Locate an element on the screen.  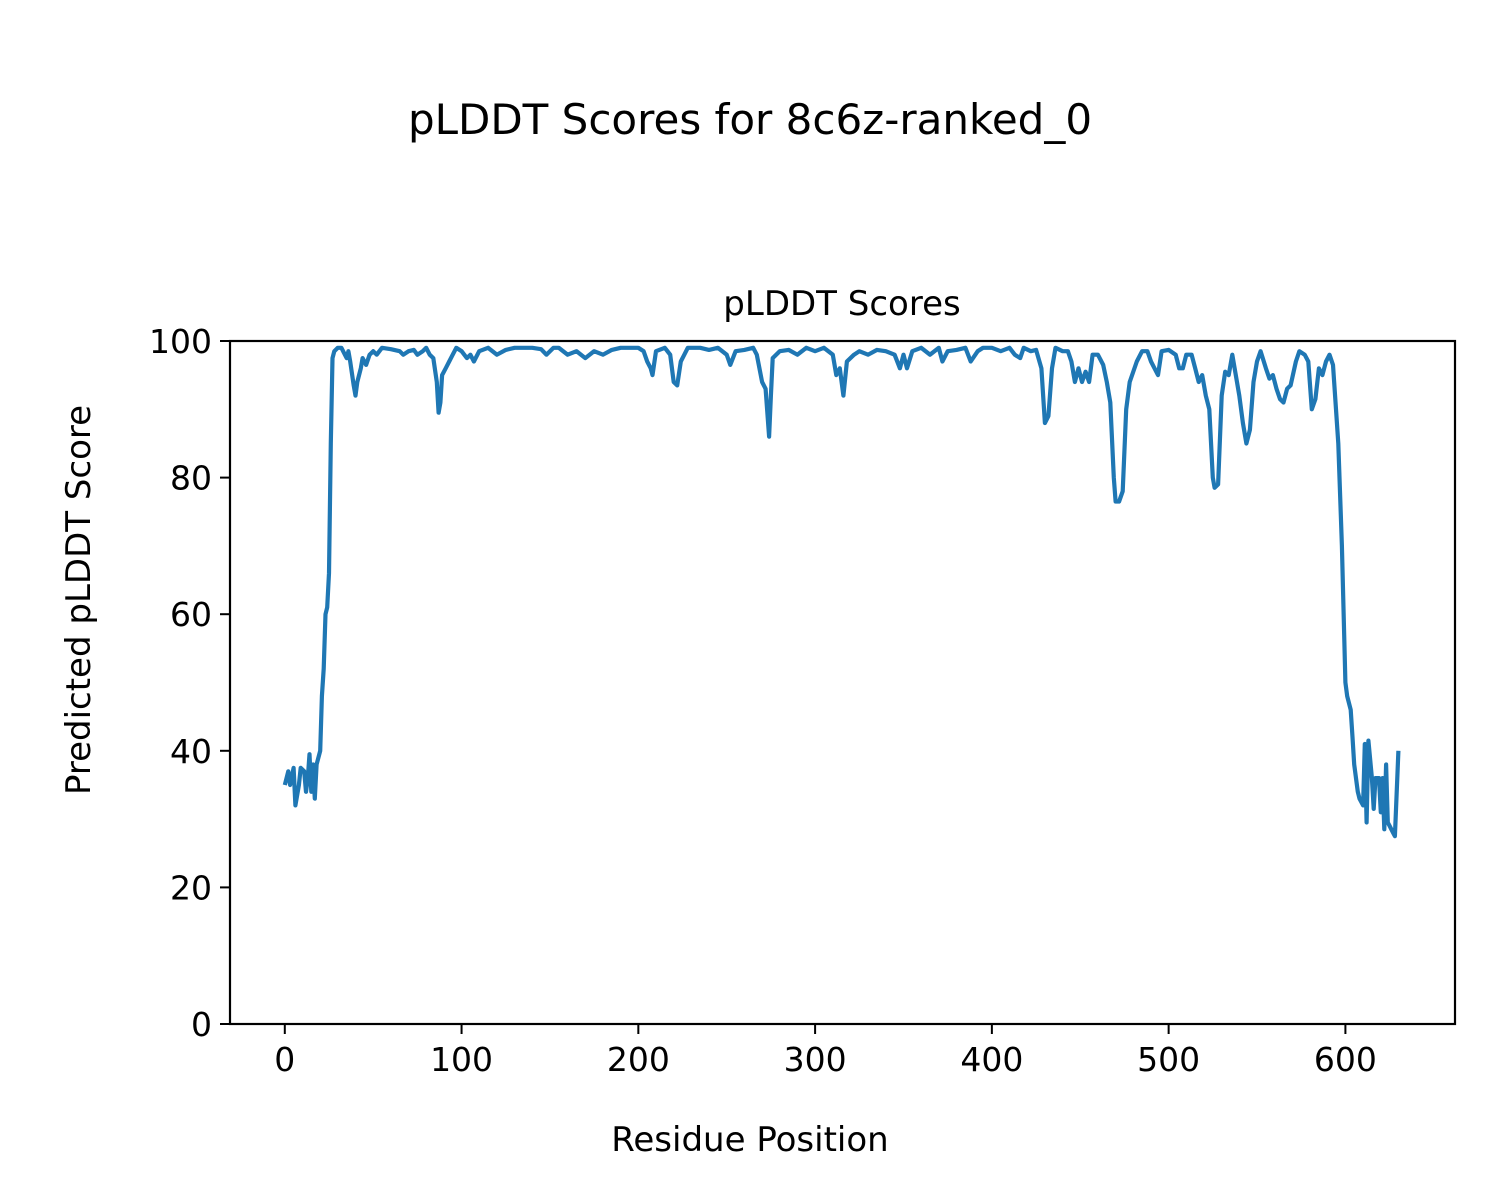
y-tick: 20 is located at coordinates (200, 887).